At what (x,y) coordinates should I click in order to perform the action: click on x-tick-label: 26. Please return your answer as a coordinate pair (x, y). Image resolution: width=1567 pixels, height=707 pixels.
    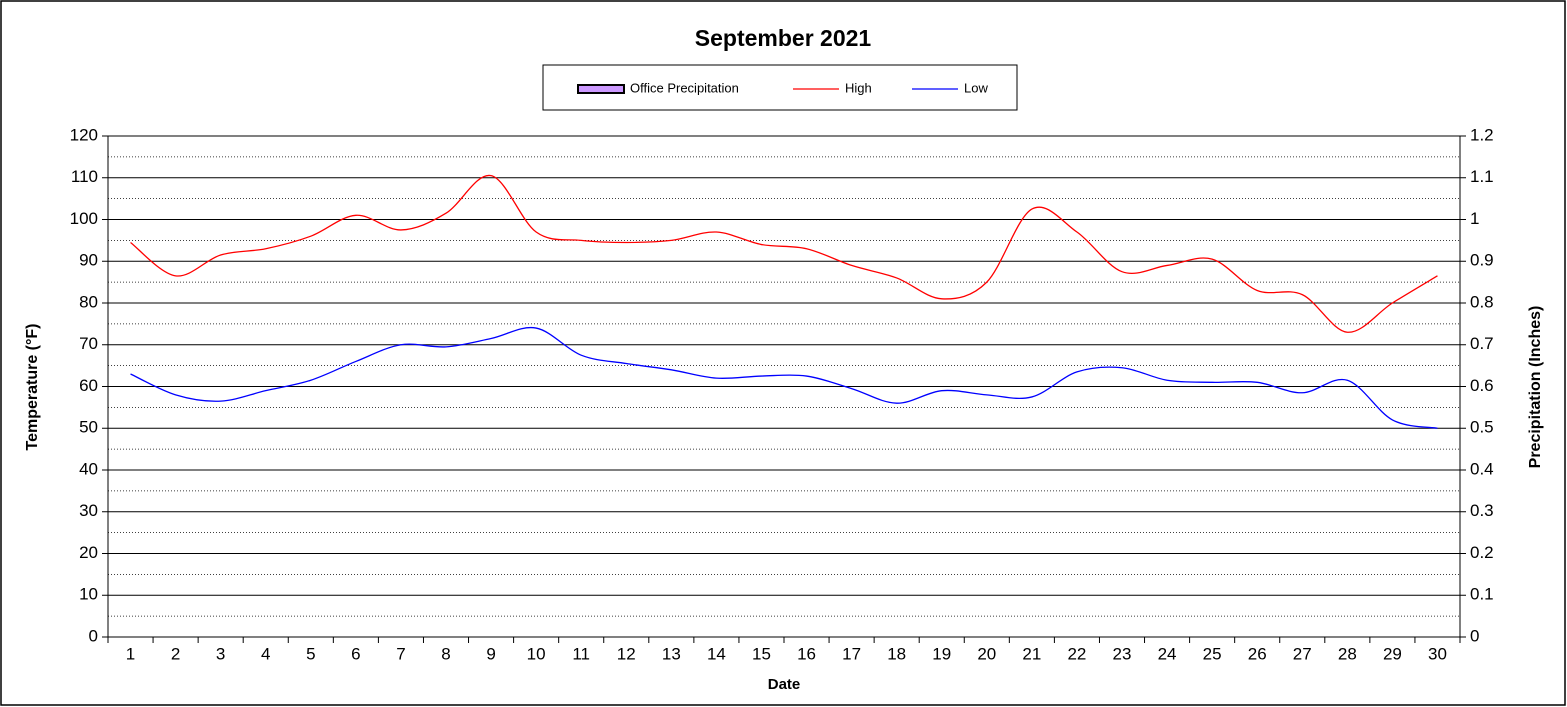
    Looking at the image, I should click on (1257, 653).